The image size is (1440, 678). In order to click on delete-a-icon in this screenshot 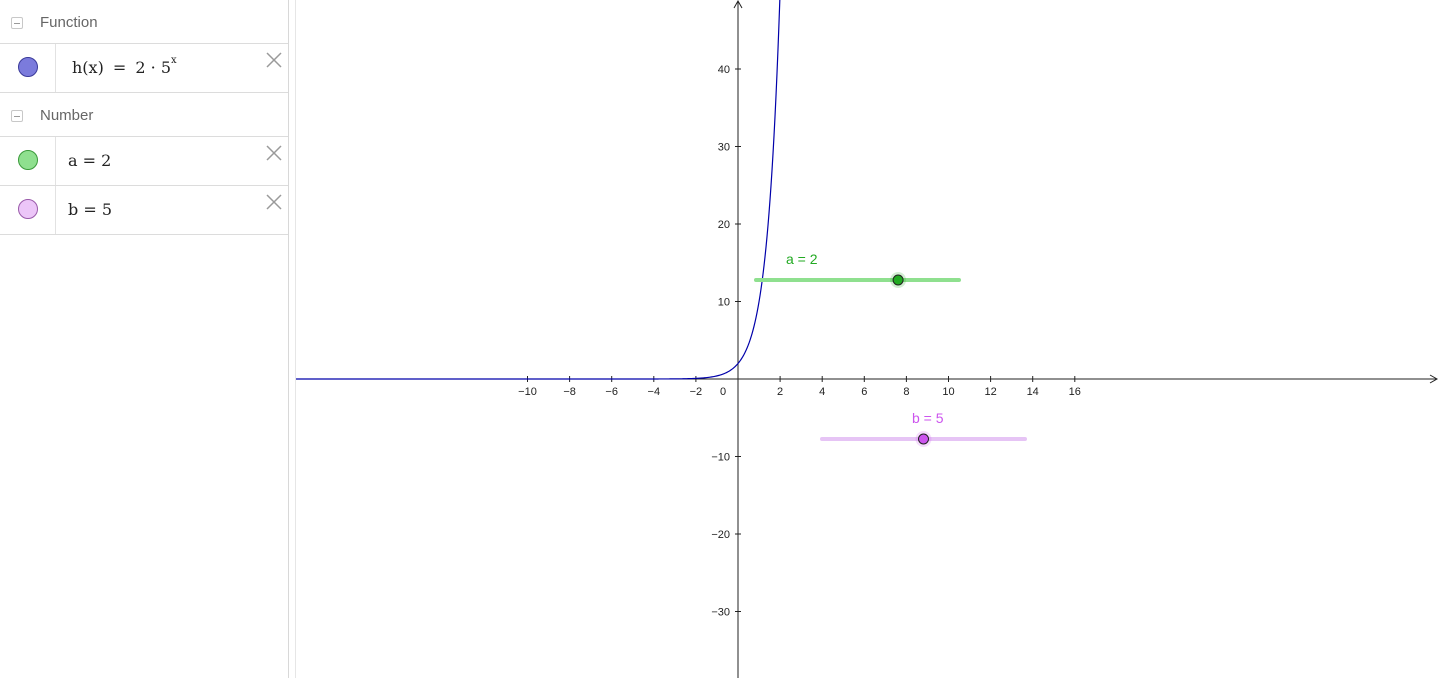, I will do `click(274, 153)`.